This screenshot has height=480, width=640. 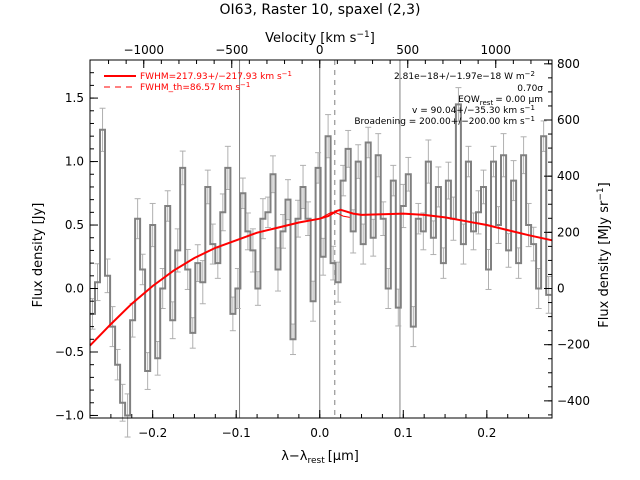 I want to click on annotation-velocity-sup: −1, so click(x=530, y=108).